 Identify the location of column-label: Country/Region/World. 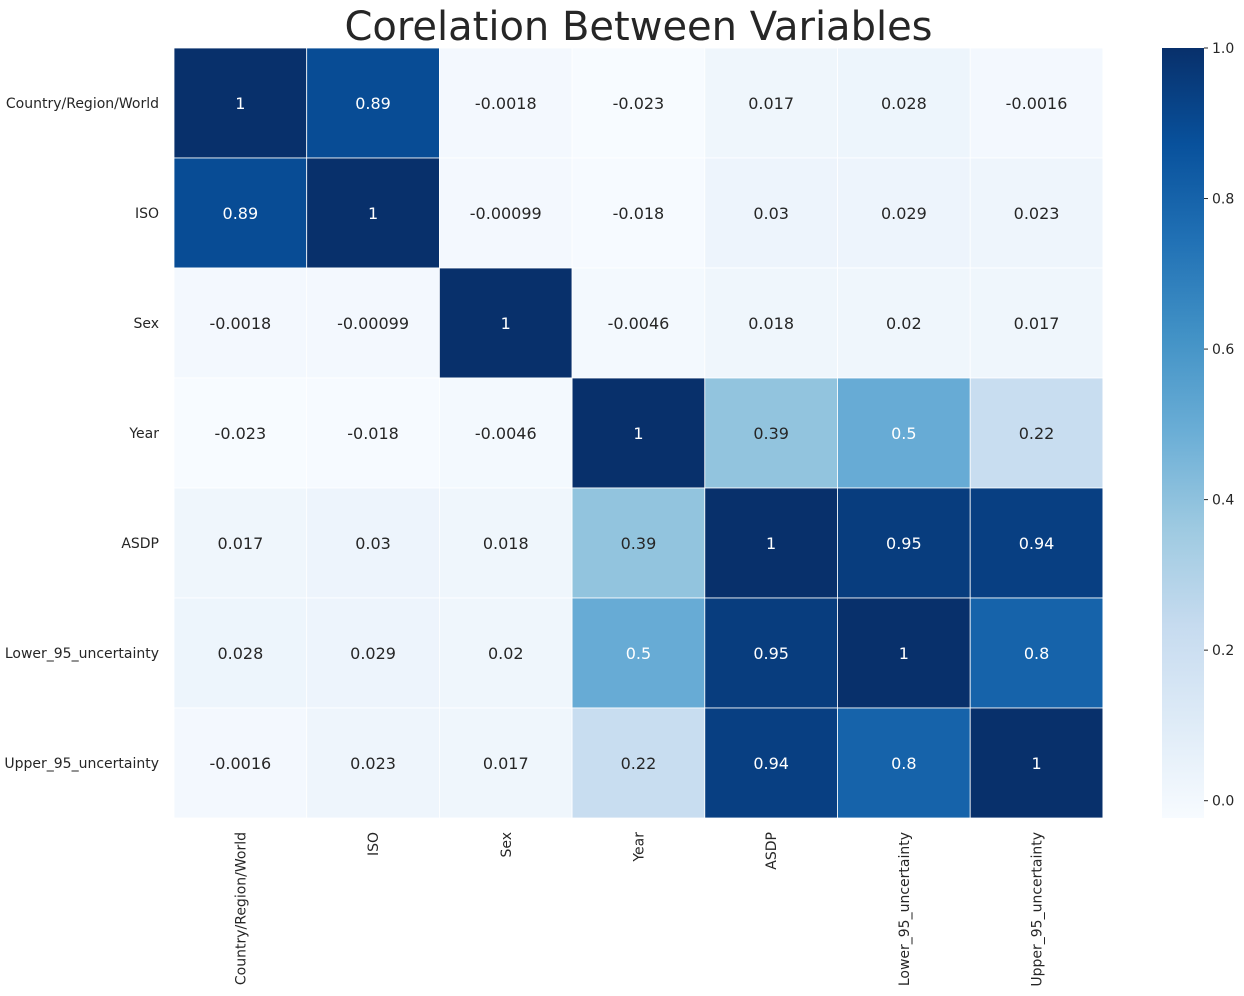
(241, 908).